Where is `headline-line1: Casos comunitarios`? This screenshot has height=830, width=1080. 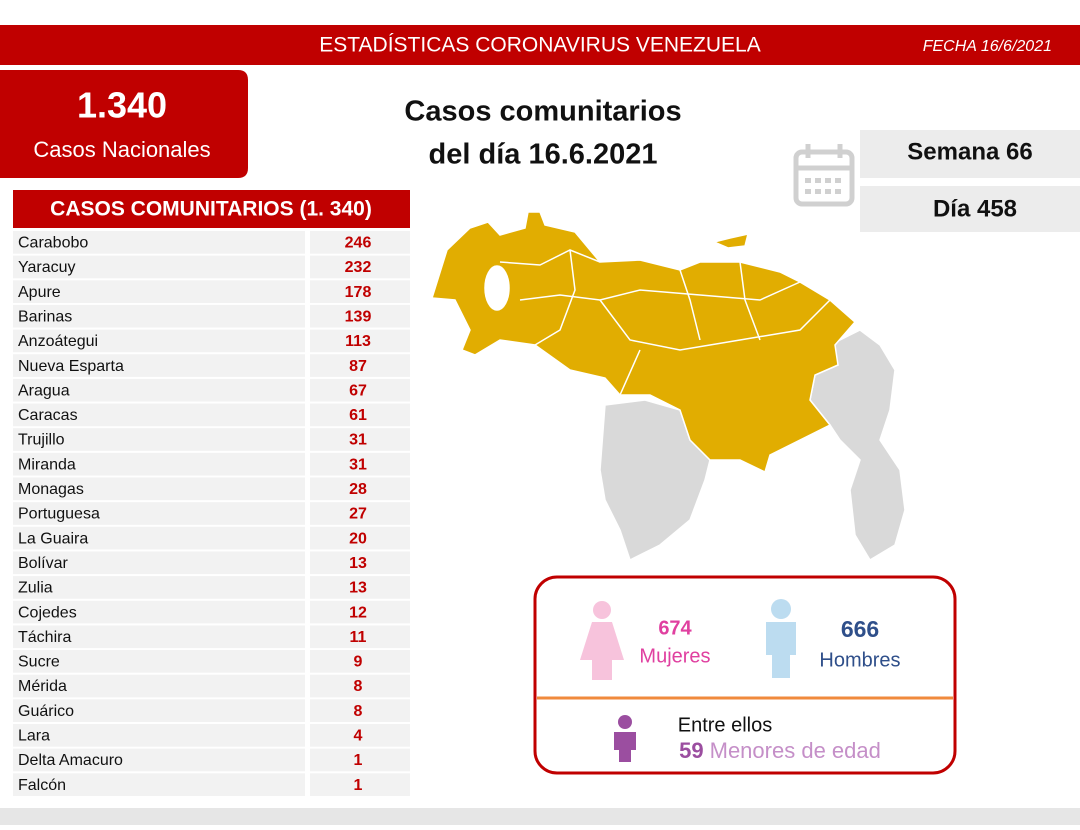 headline-line1: Casos comunitarios is located at coordinates (542, 112).